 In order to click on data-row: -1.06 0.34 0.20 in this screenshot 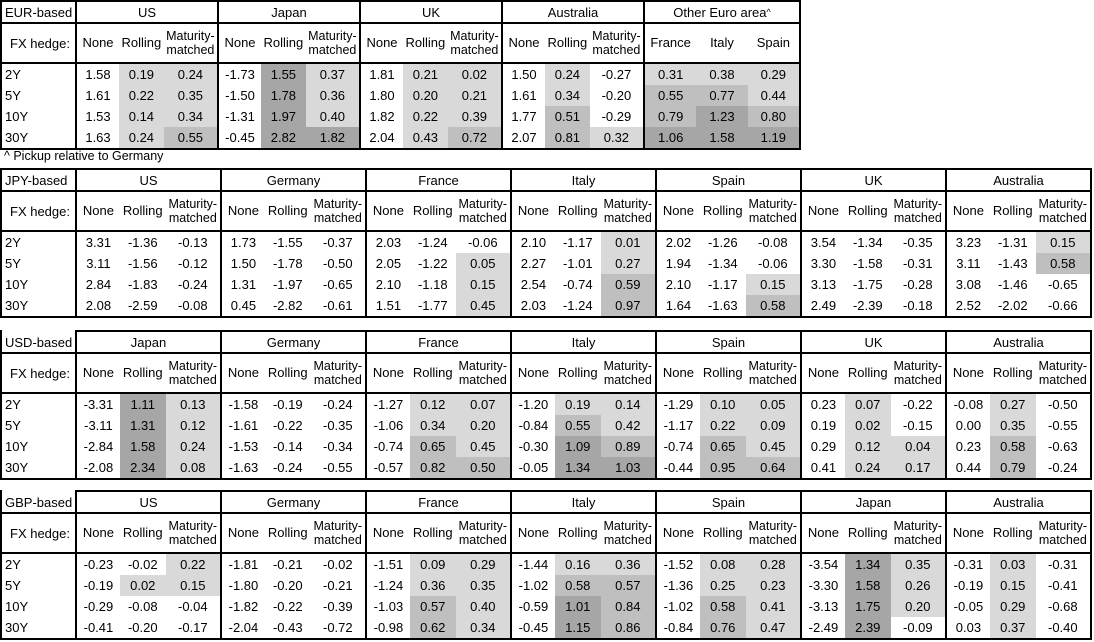, I will do `click(438, 425)`.